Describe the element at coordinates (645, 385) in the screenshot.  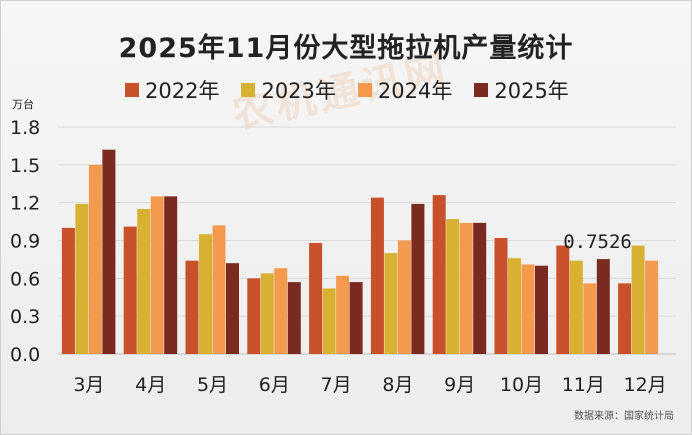
I see `x-tick-label: 12月` at that location.